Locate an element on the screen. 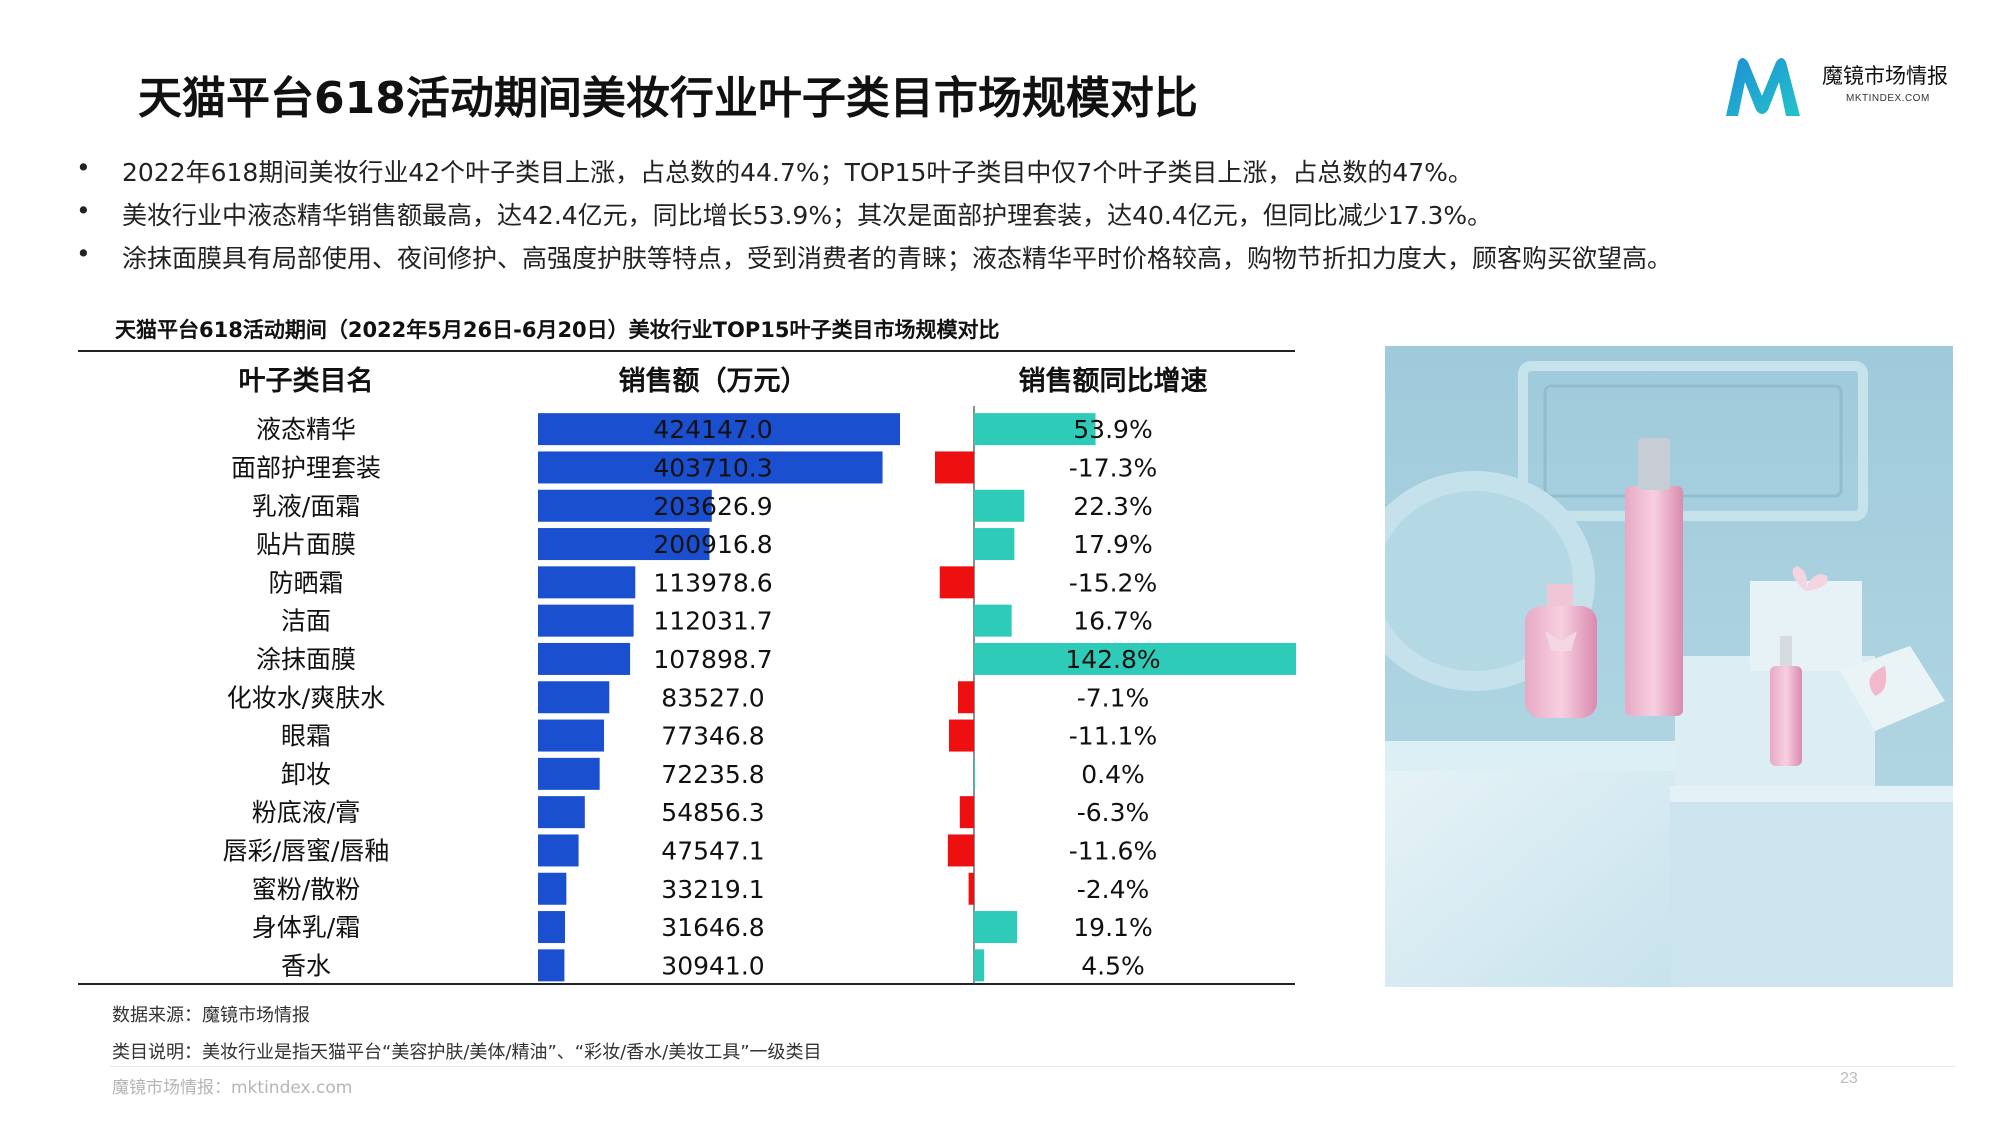 The image size is (2001, 1125). category-label: 防晒霜 is located at coordinates (305, 582).